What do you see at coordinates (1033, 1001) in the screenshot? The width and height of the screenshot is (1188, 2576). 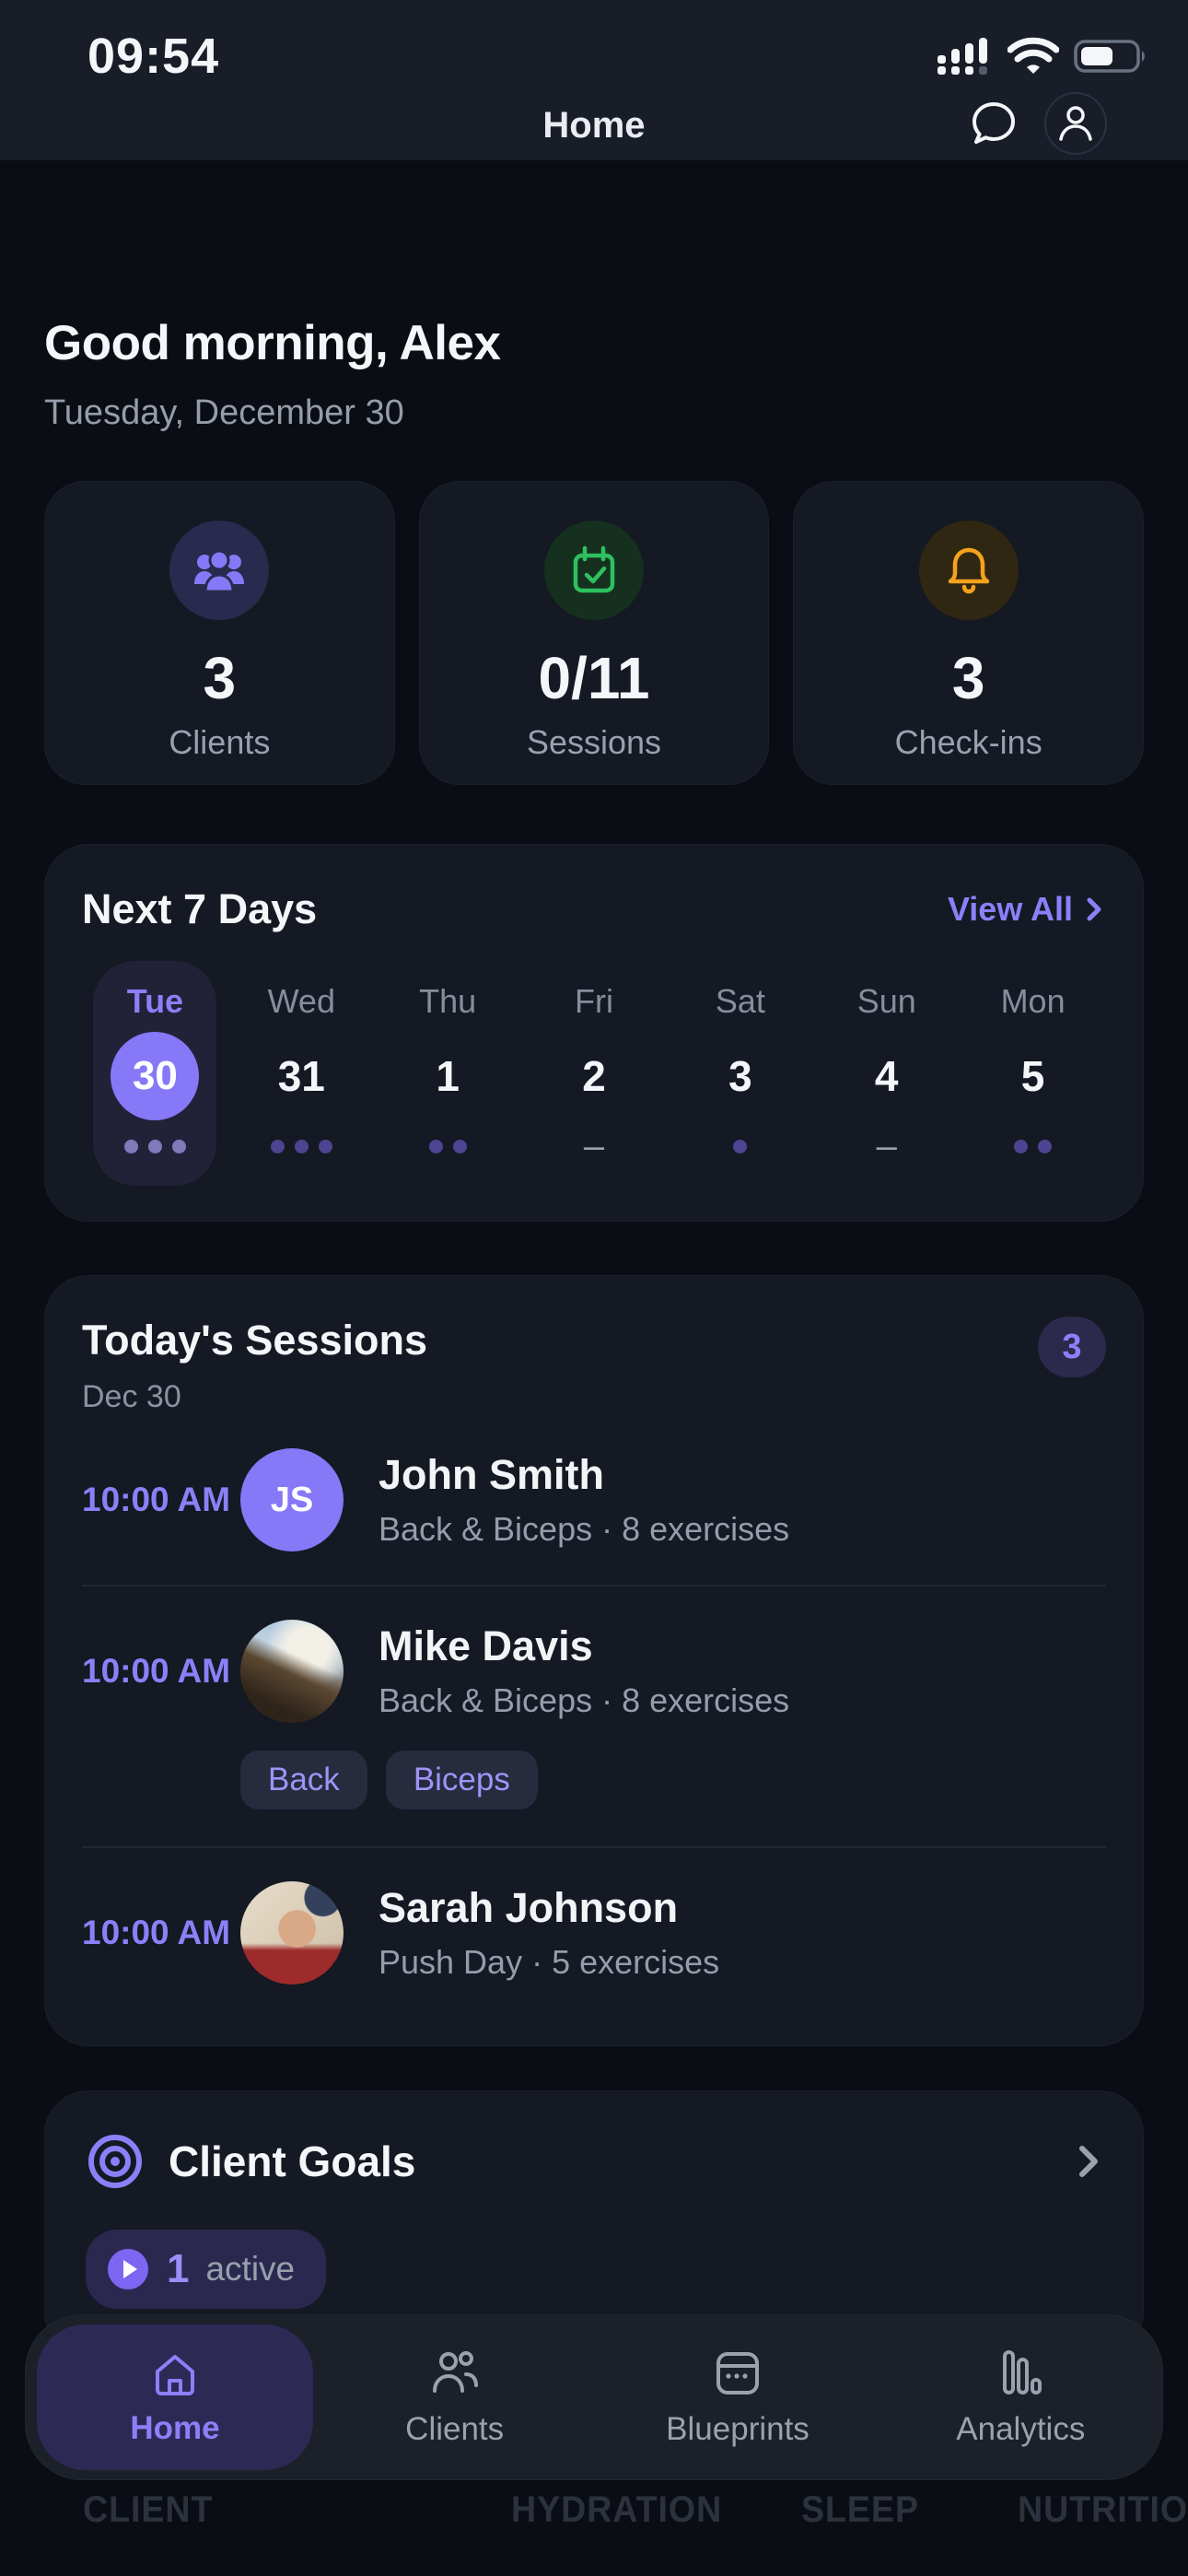 I see `day-label: Mon` at bounding box center [1033, 1001].